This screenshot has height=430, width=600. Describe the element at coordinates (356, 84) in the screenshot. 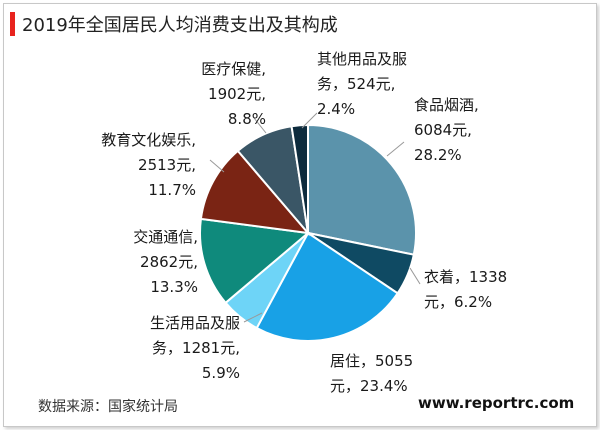

I see `slice-label-line: 务，524元,` at that location.